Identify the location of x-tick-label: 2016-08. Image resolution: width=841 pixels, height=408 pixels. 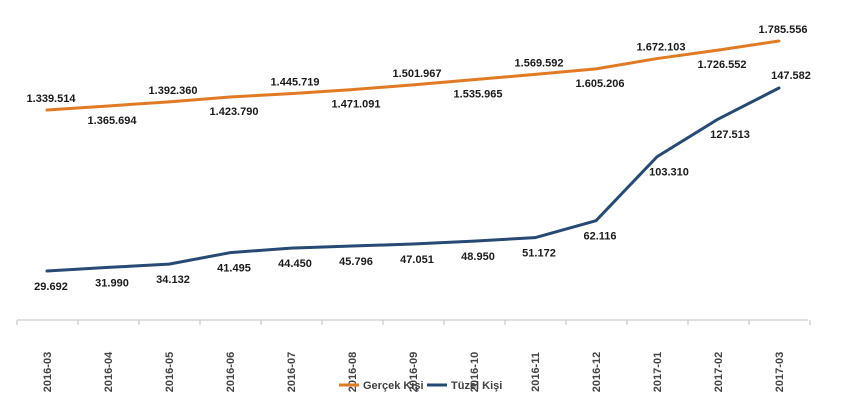
(353, 372).